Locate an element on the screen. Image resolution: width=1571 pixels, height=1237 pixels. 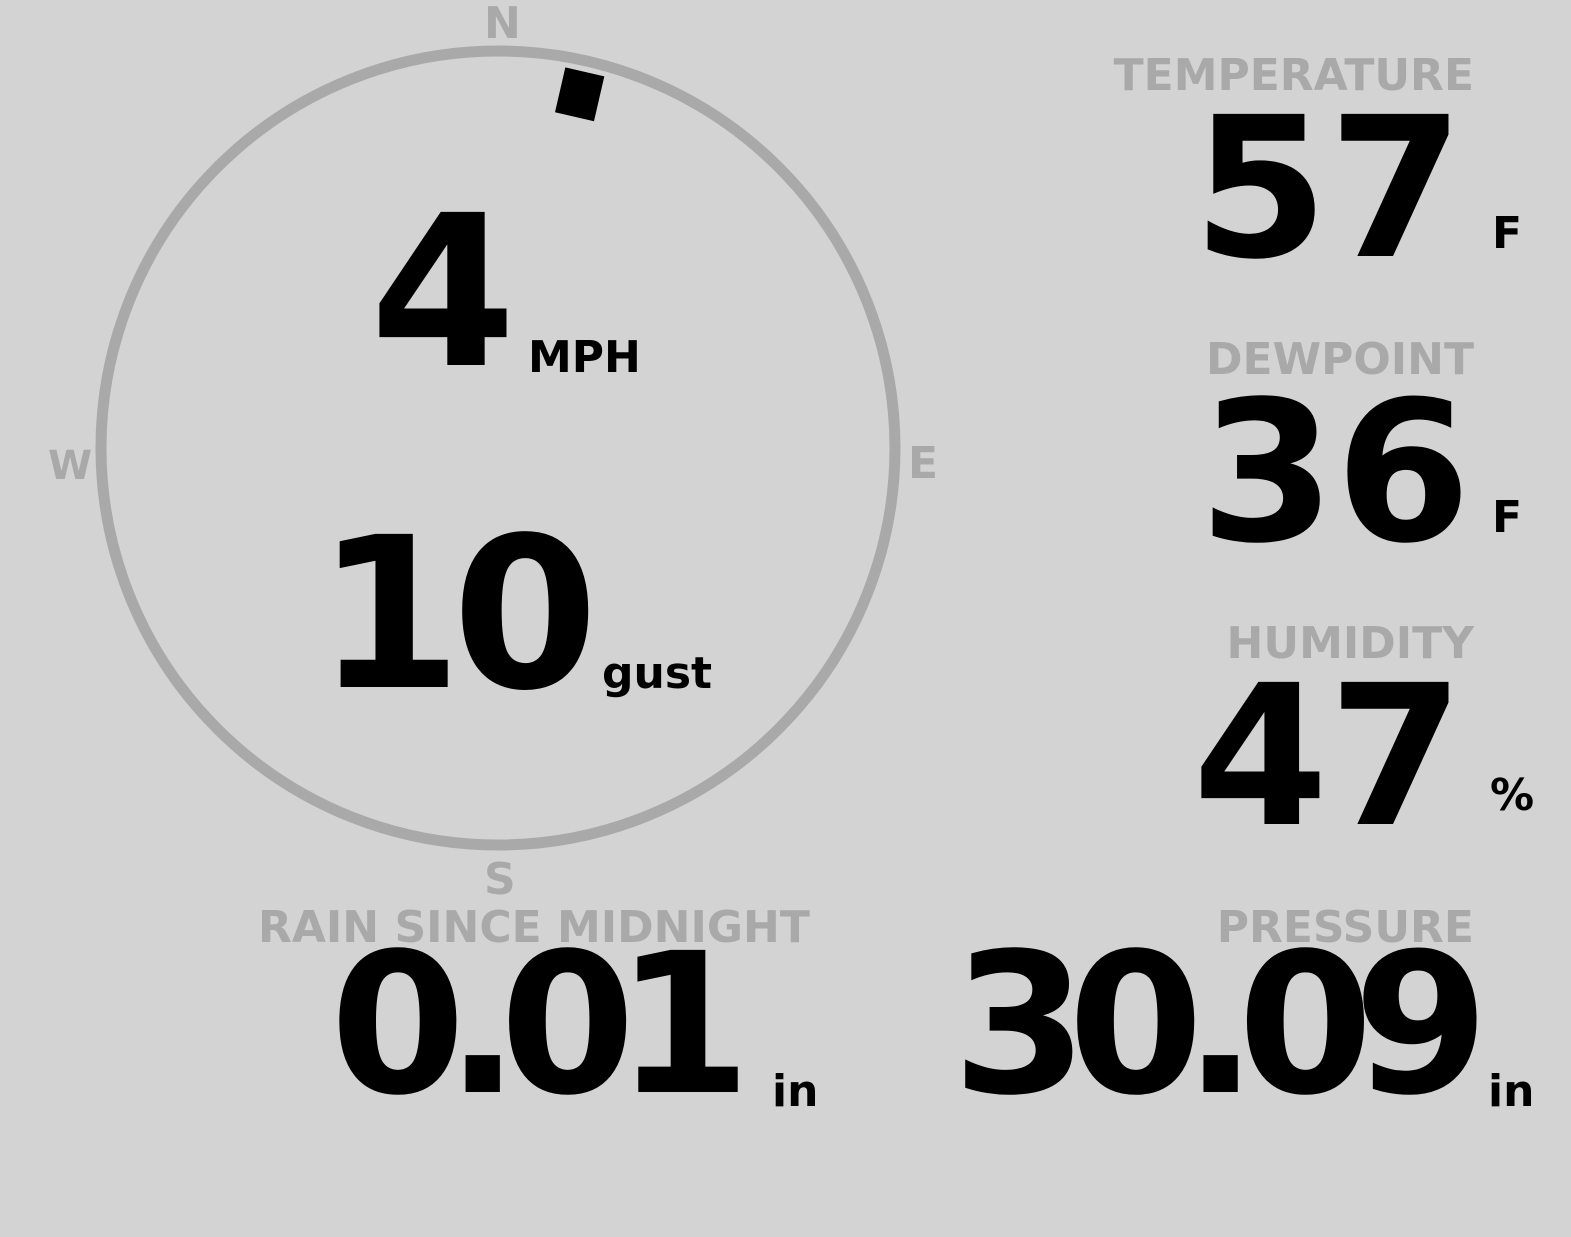
pressure-value: 30.09 is located at coordinates (1220, 1024).